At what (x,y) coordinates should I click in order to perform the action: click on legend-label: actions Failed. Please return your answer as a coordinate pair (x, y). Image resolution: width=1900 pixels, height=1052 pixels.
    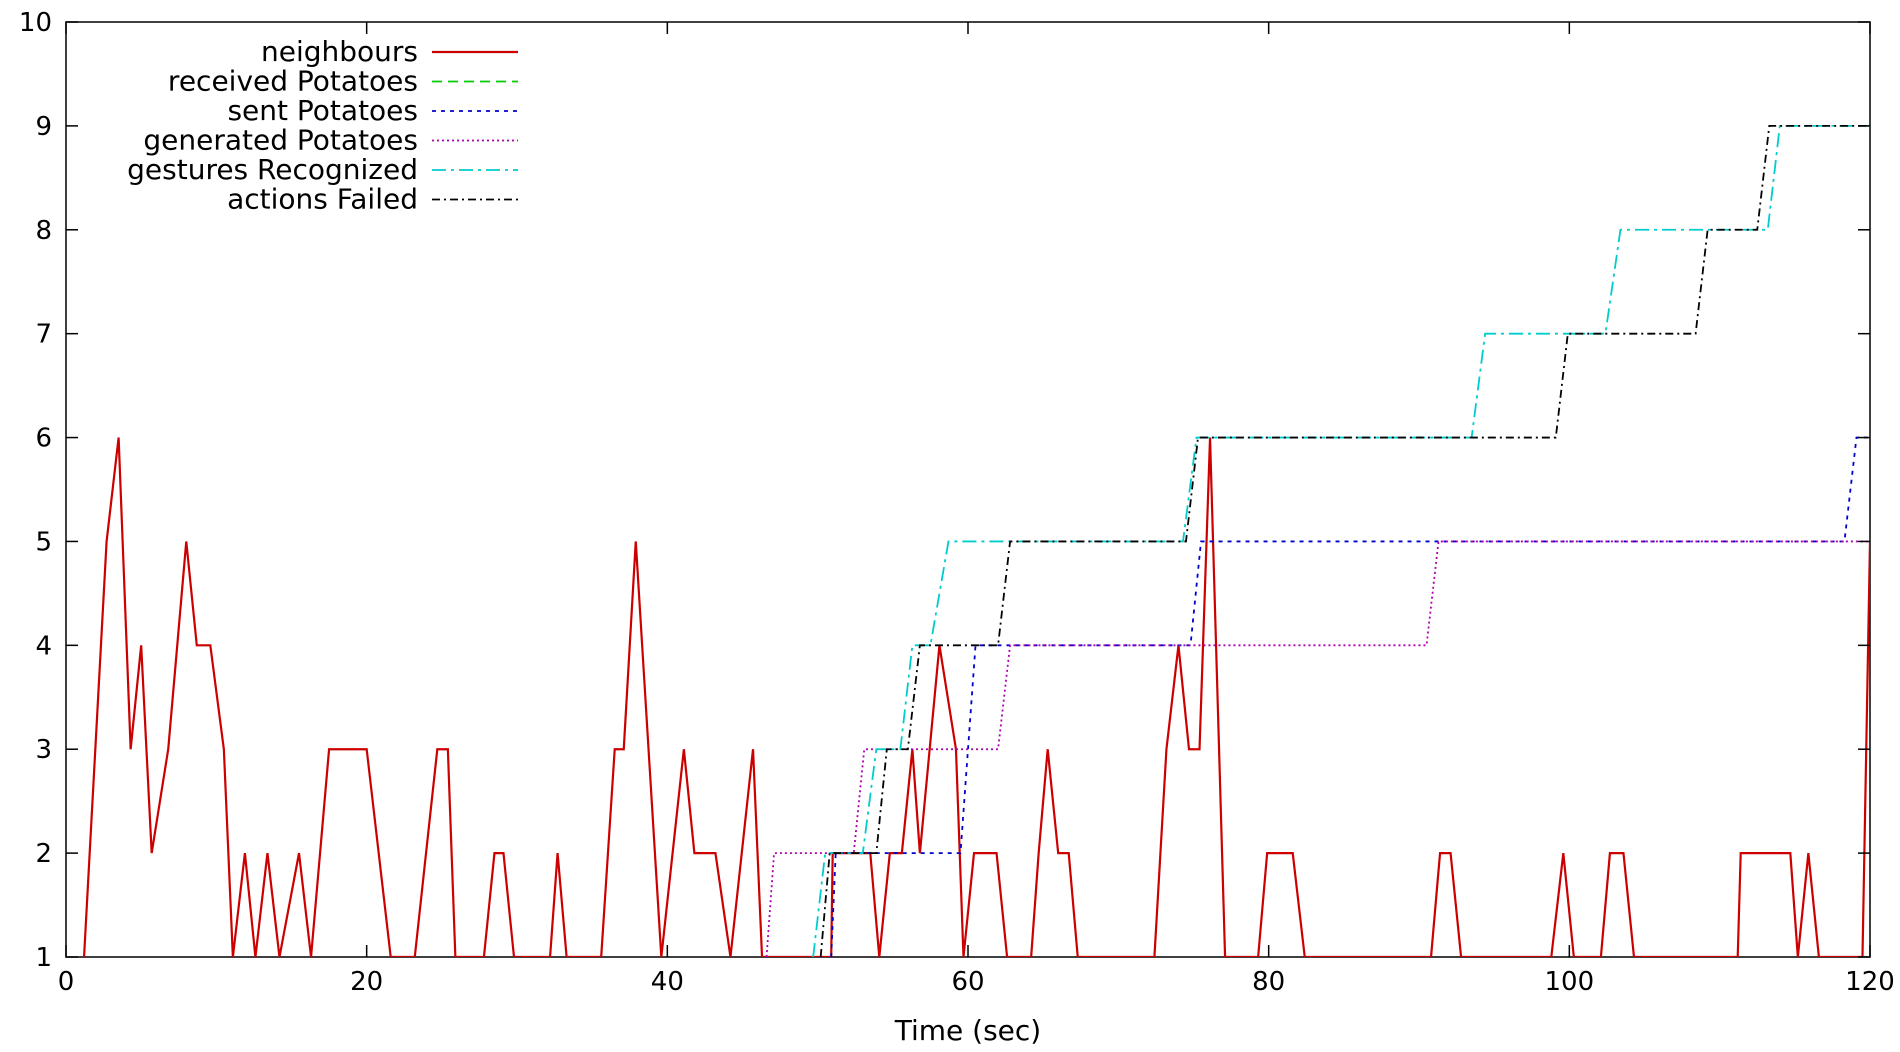
    Looking at the image, I should click on (322, 199).